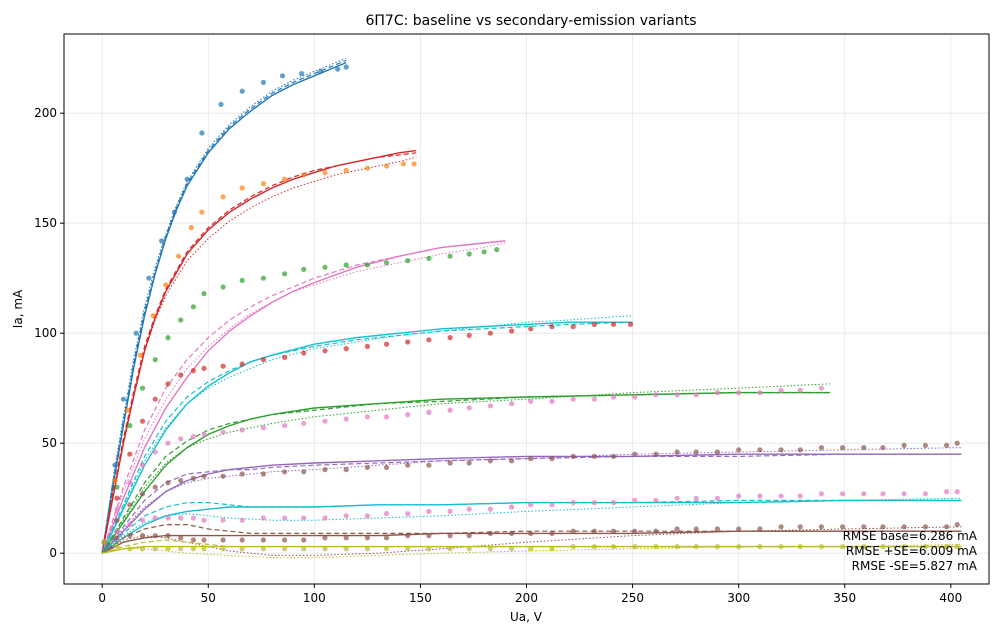 This screenshot has width=1000, height=637. Describe the element at coordinates (915, 566) in the screenshot. I see `rmse-minus-se-label: RMSE -SE=5.827 mA` at that location.